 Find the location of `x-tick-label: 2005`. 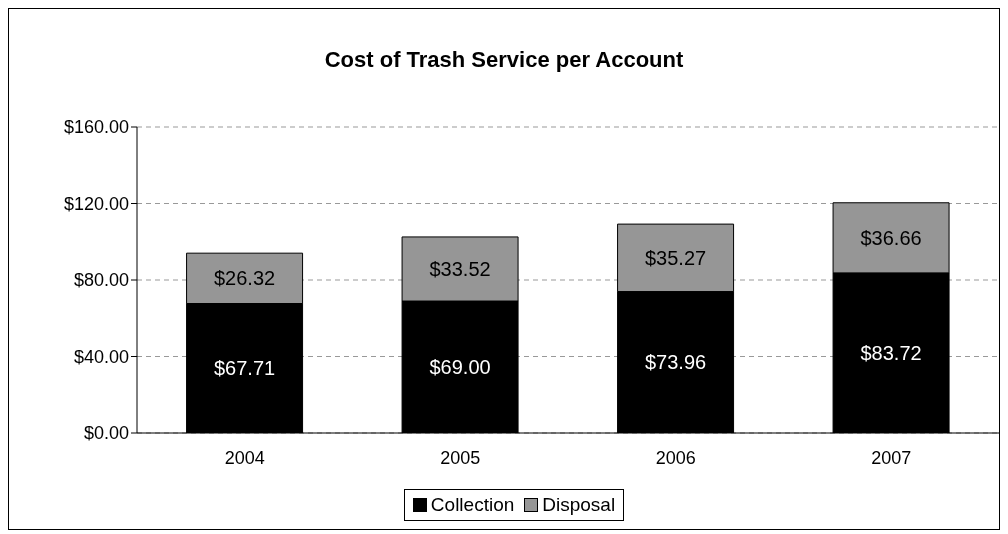

x-tick-label: 2005 is located at coordinates (460, 457).